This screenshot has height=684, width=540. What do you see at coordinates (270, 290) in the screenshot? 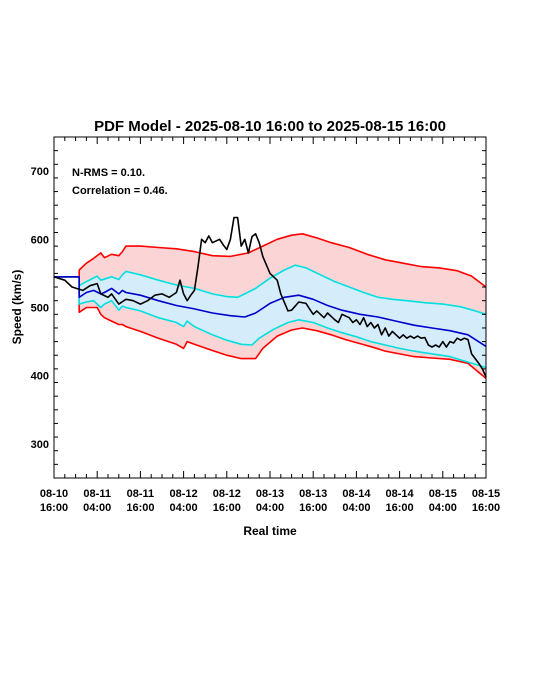
I see `inner-upper-line` at bounding box center [270, 290].